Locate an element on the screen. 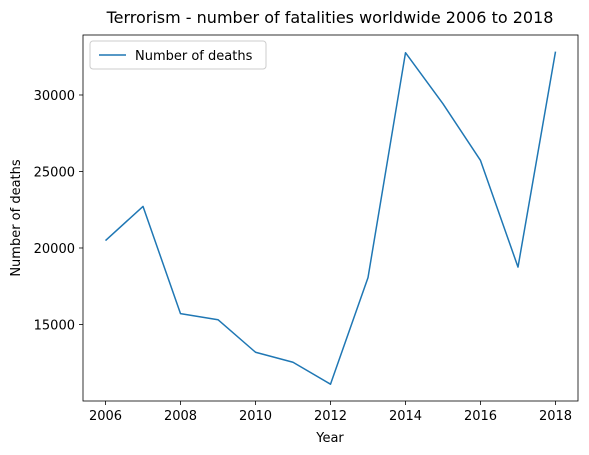  x-tick-label-2016: 2016 is located at coordinates (480, 416).